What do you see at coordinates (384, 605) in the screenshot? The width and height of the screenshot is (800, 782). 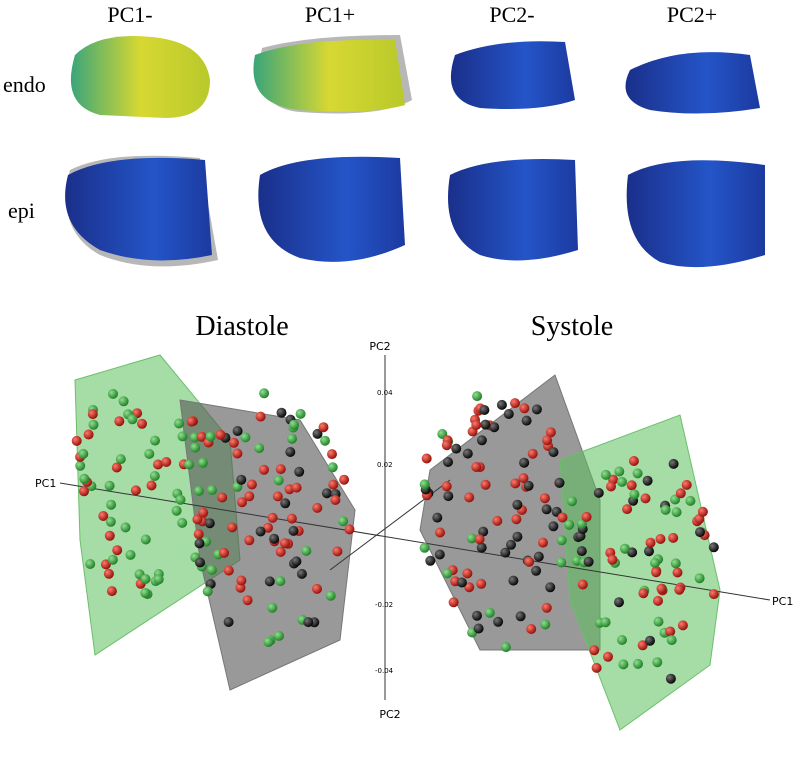 I see `tick-label: -0.02` at bounding box center [384, 605].